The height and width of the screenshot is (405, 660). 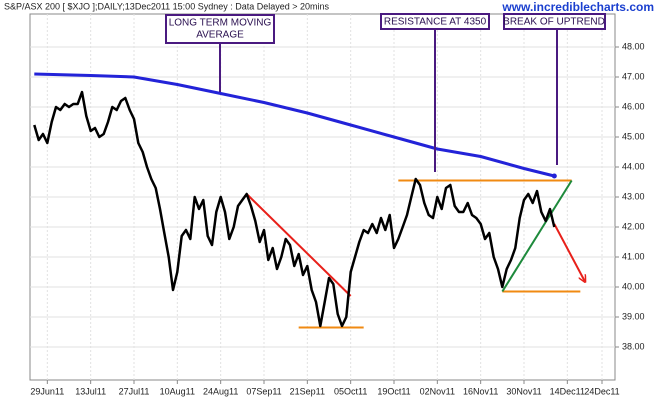 I want to click on y-tick-label: 38.00, so click(x=633, y=346).